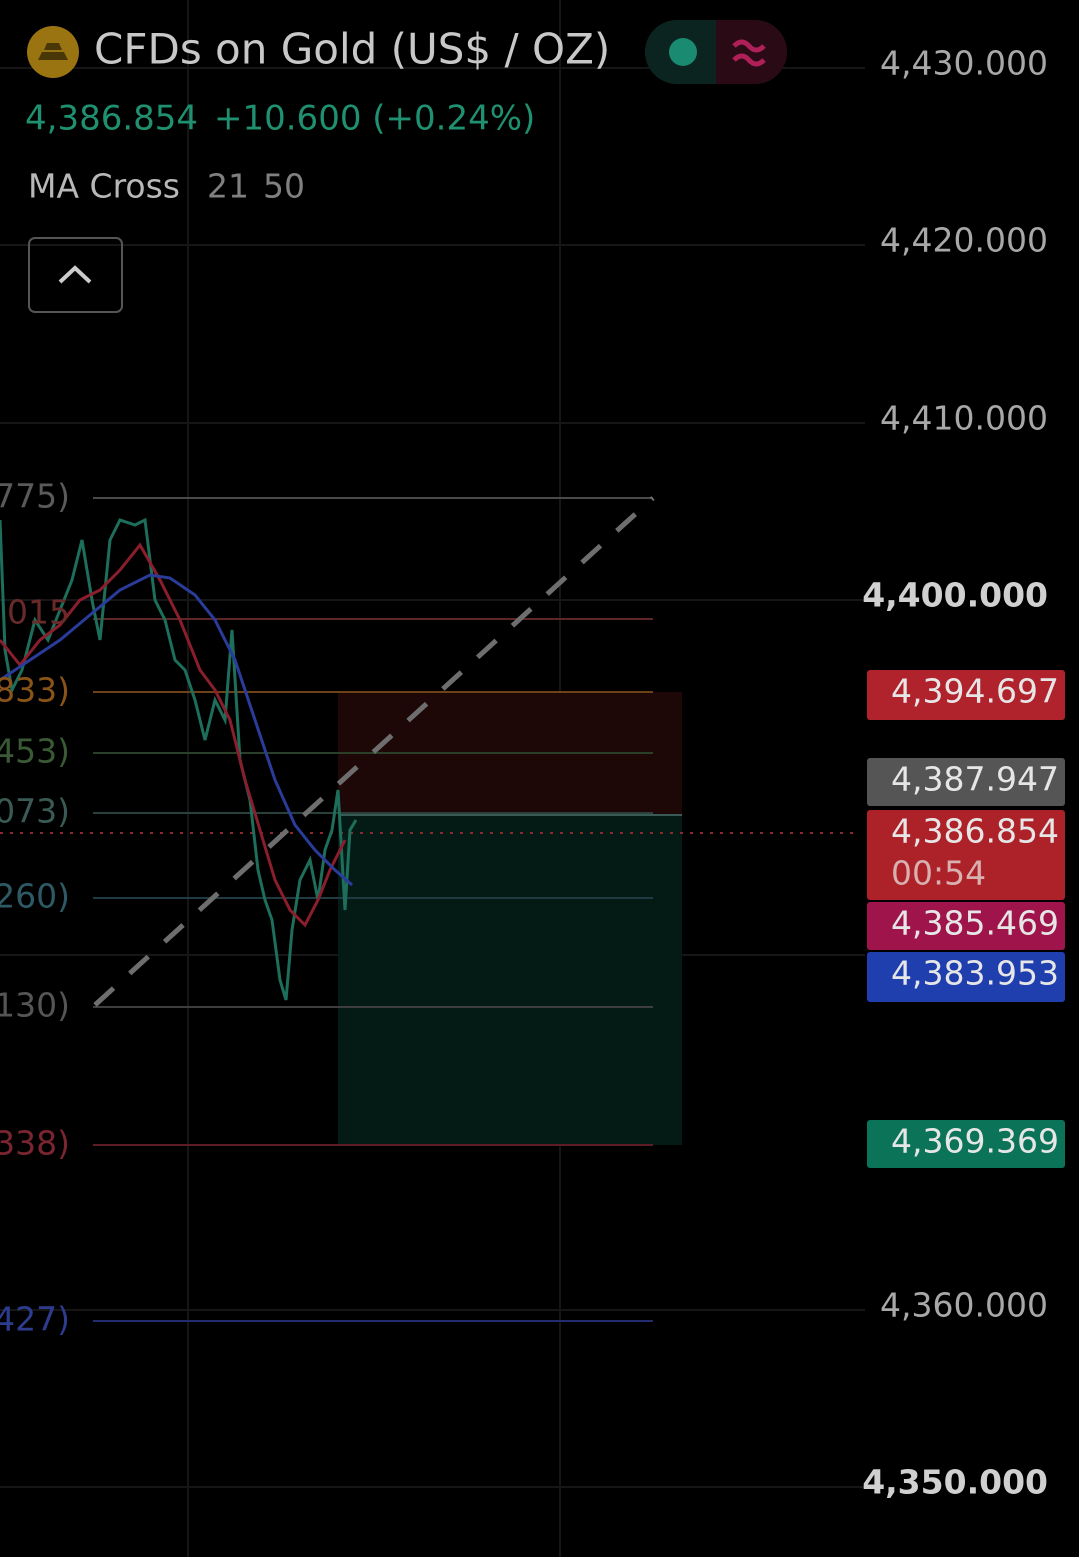  What do you see at coordinates (955, 595) in the screenshot?
I see `price-axis-label: 4,400.000` at bounding box center [955, 595].